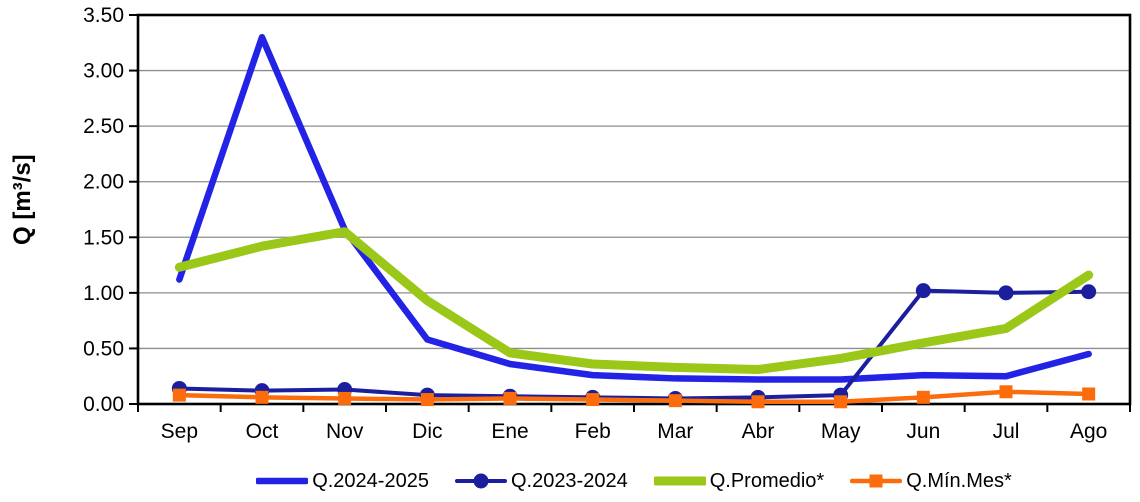  Describe the element at coordinates (427, 431) in the screenshot. I see `x-tick-label: Dic` at that location.